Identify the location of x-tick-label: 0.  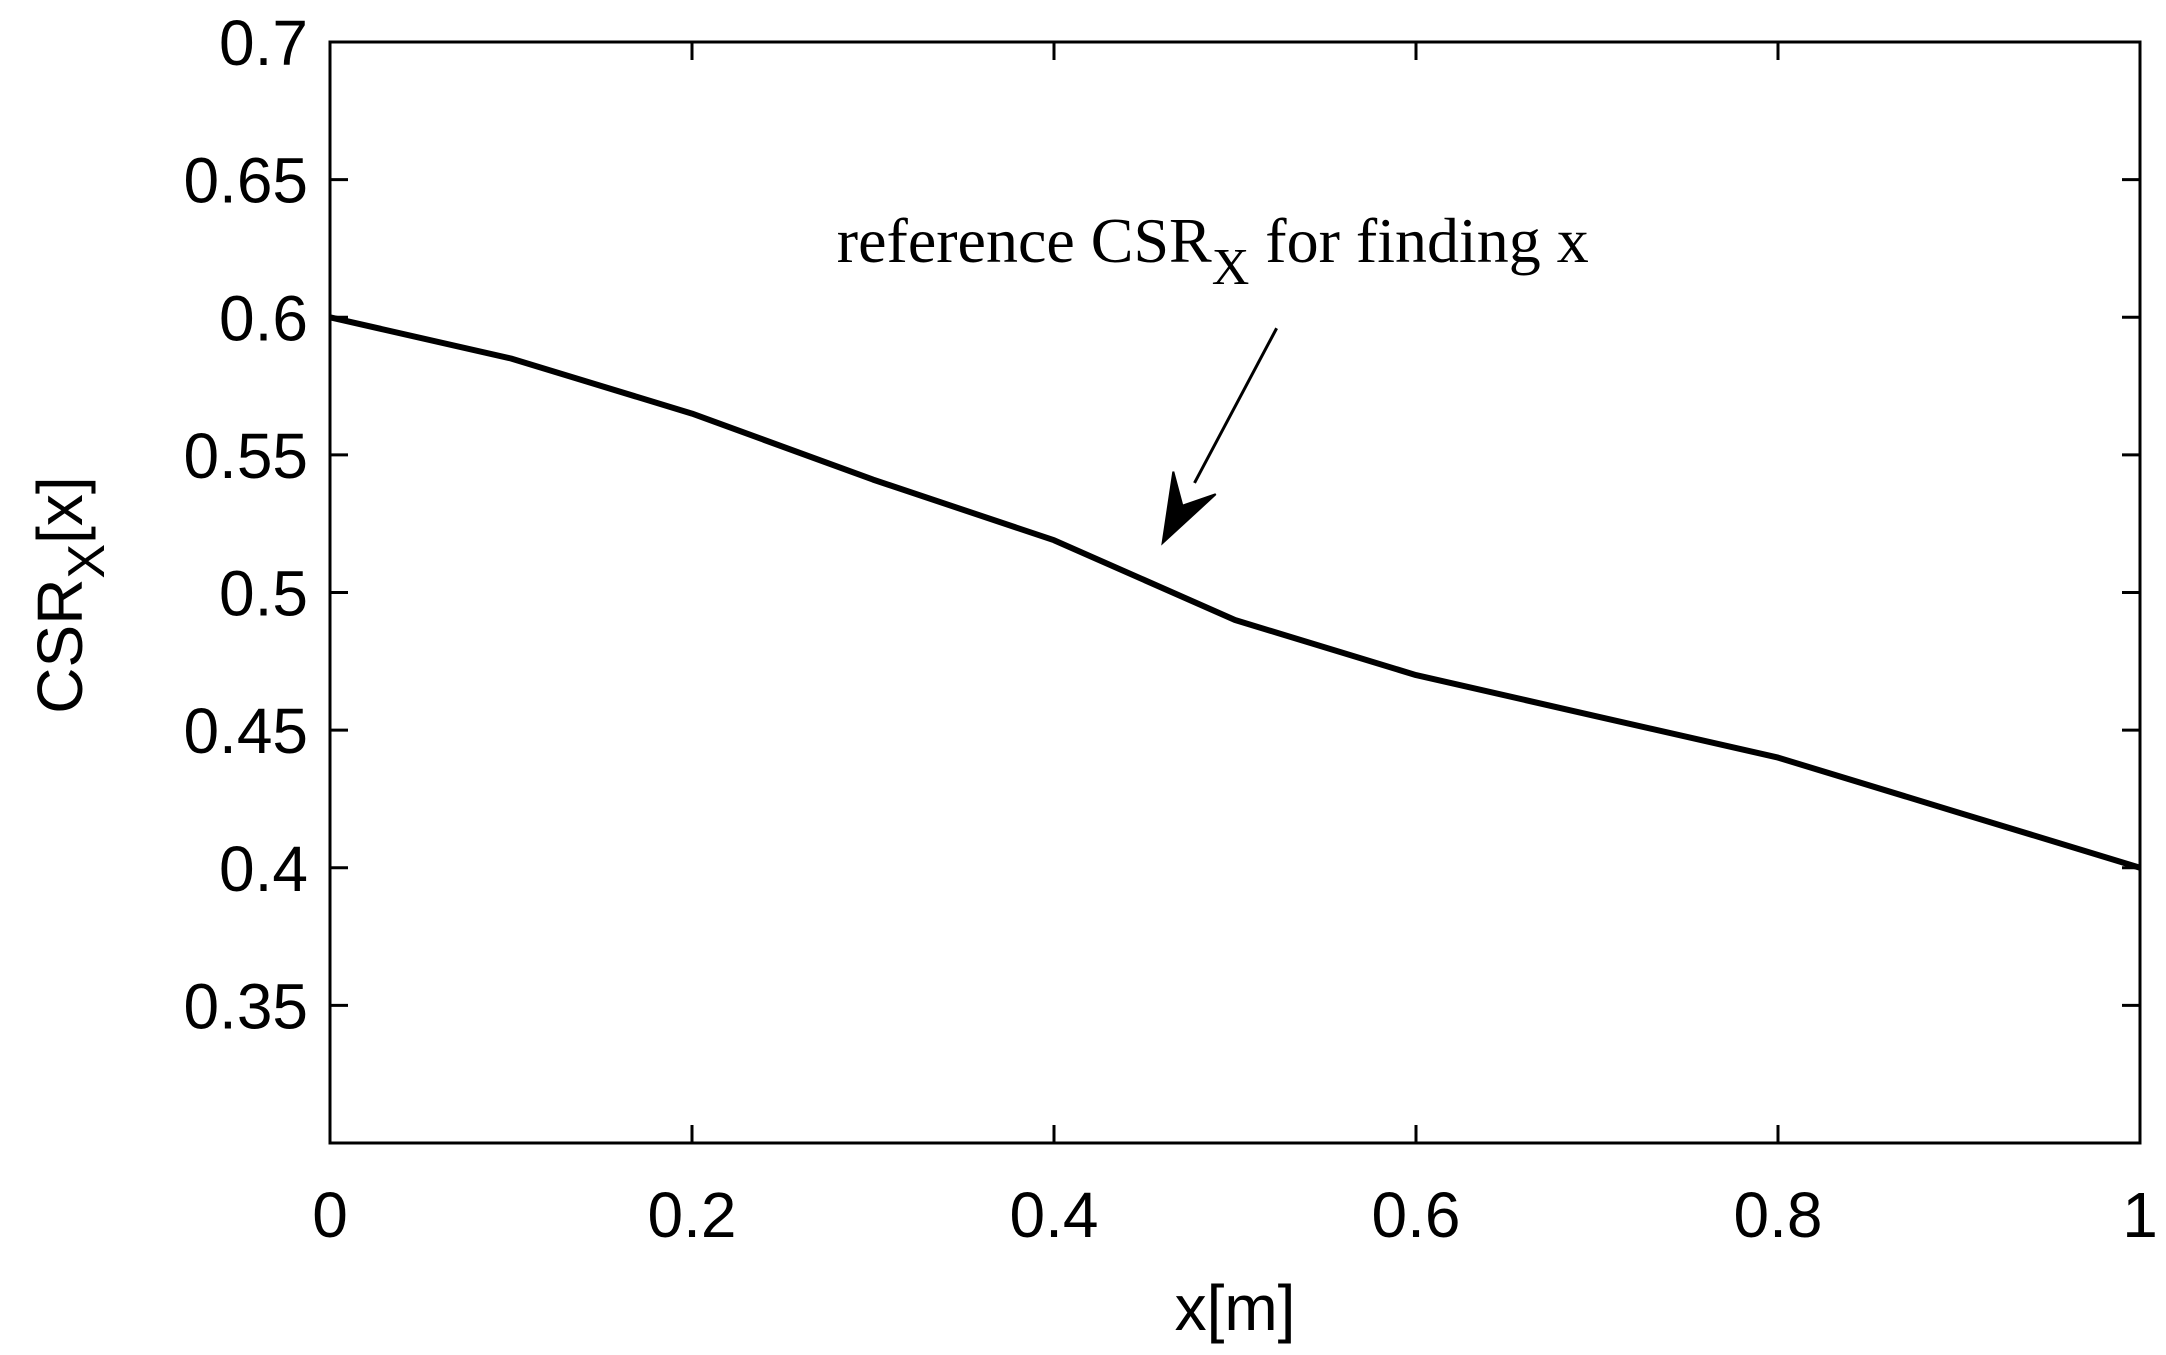
(330, 1215).